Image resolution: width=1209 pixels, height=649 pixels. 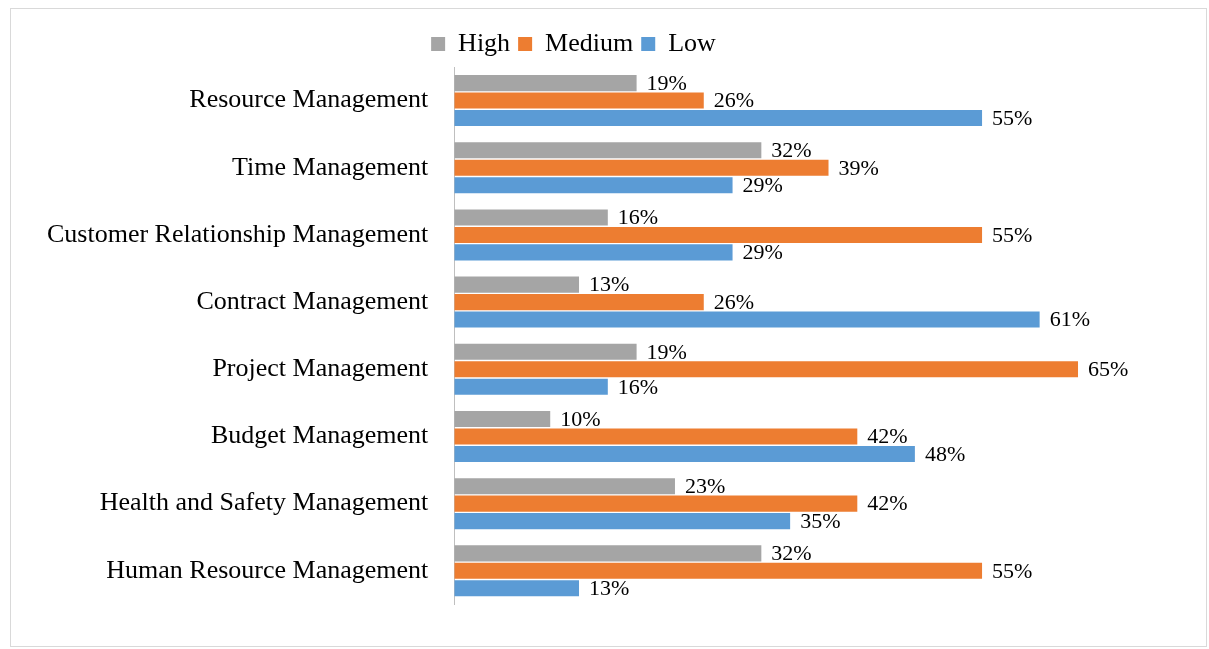 I want to click on y-tick-label: Budget Management, so click(x=320, y=435).